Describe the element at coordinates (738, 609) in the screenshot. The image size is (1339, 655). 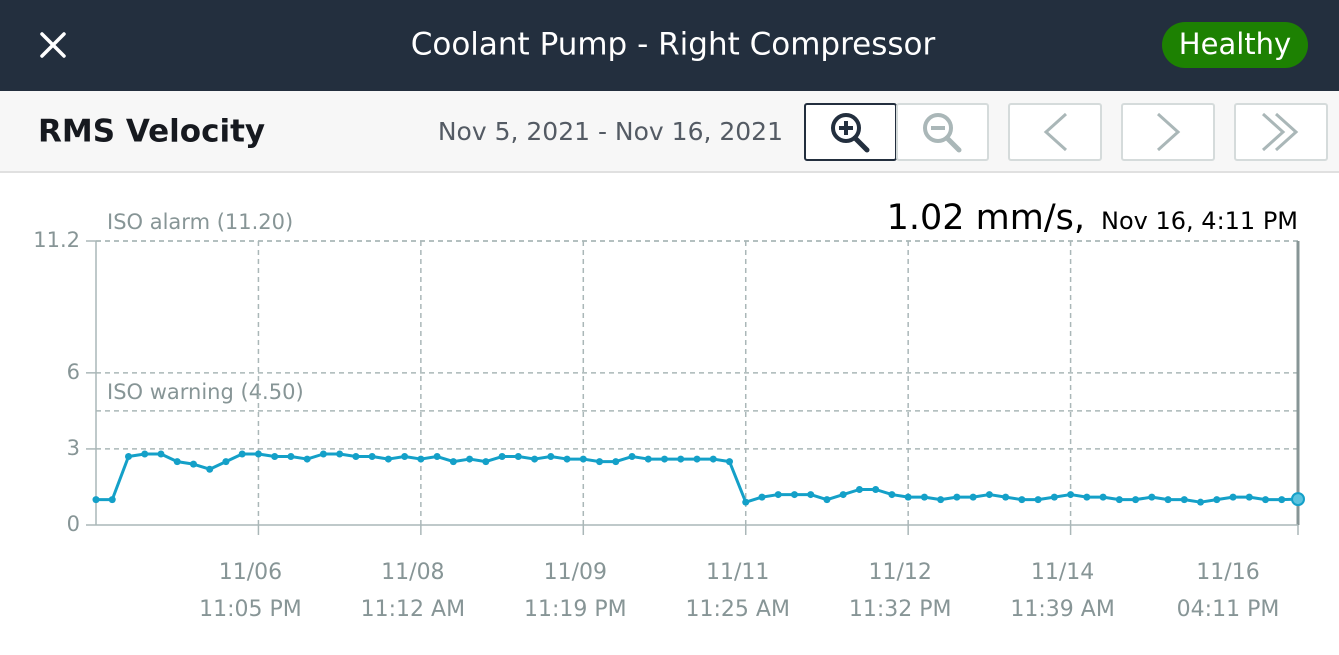
I see `x-tick-sublabel: 11:25 AM` at that location.